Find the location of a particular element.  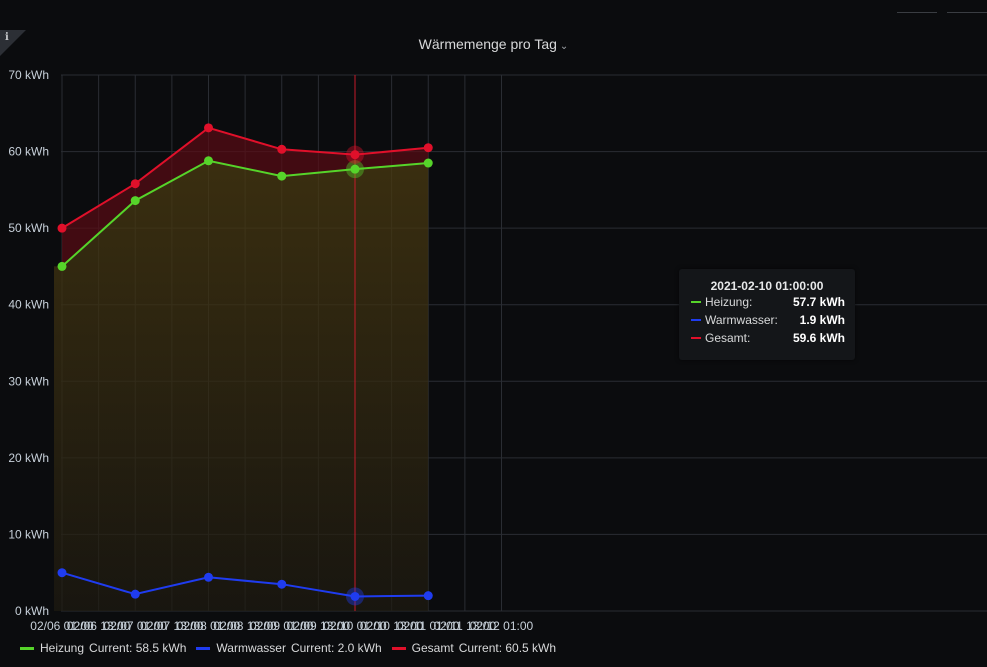

x-tick-label: 02/11 01:00 is located at coordinates (428, 626).